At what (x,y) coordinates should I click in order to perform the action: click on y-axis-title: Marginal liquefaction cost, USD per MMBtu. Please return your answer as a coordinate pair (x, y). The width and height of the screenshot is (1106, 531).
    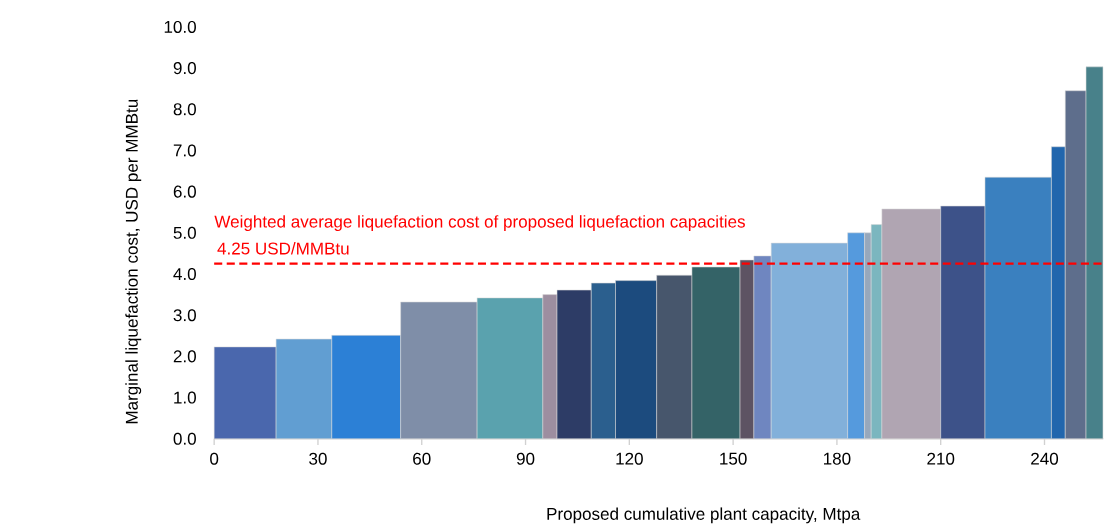
    Looking at the image, I should click on (133, 261).